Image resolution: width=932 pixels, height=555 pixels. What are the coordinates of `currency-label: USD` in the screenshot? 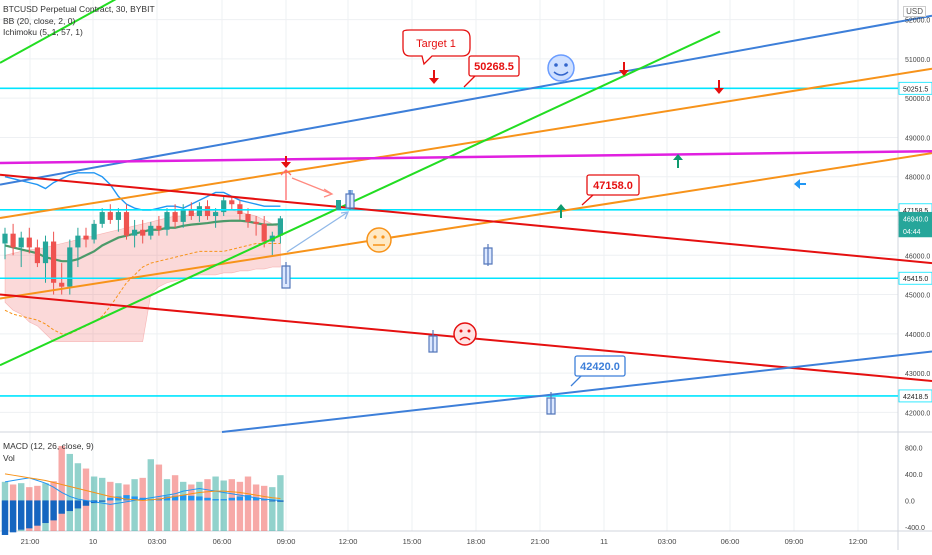 It's located at (914, 11).